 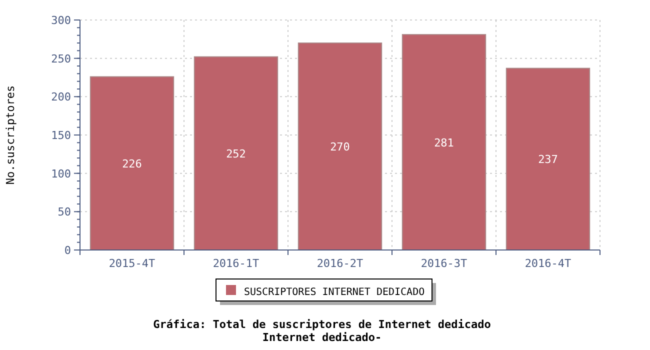 What do you see at coordinates (340, 263) in the screenshot?
I see `x-tick-label: 2016-2T` at bounding box center [340, 263].